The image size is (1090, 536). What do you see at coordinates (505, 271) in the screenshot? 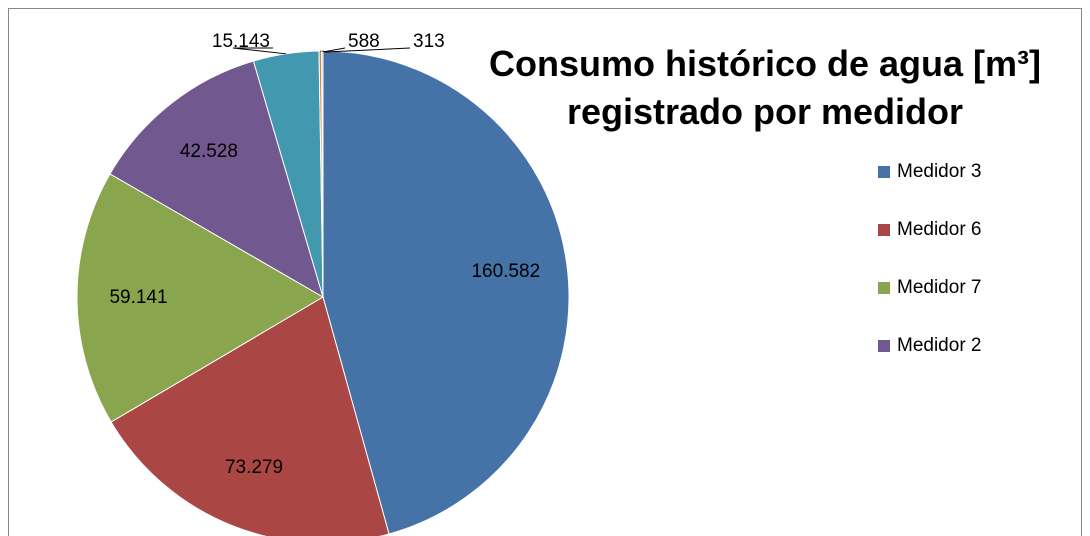
I see `data-label: 160.582` at bounding box center [505, 271].